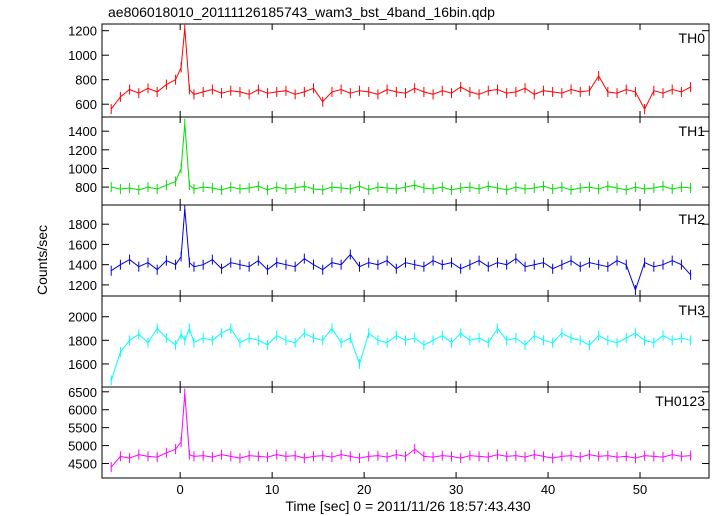  Describe the element at coordinates (82, 392) in the screenshot. I see `y-tick-label: 6500` at that location.